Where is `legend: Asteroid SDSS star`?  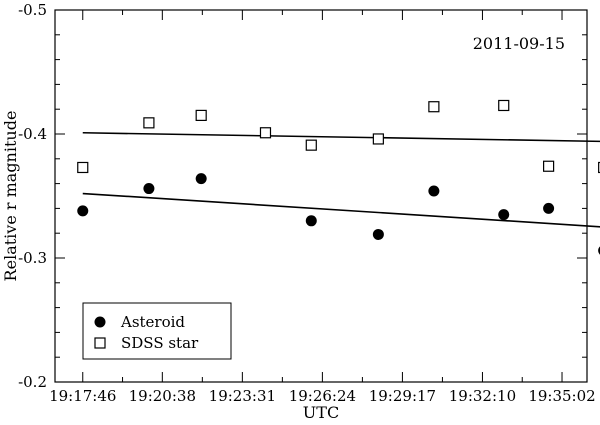
legend: Asteroid SDSS star is located at coordinates (157, 331).